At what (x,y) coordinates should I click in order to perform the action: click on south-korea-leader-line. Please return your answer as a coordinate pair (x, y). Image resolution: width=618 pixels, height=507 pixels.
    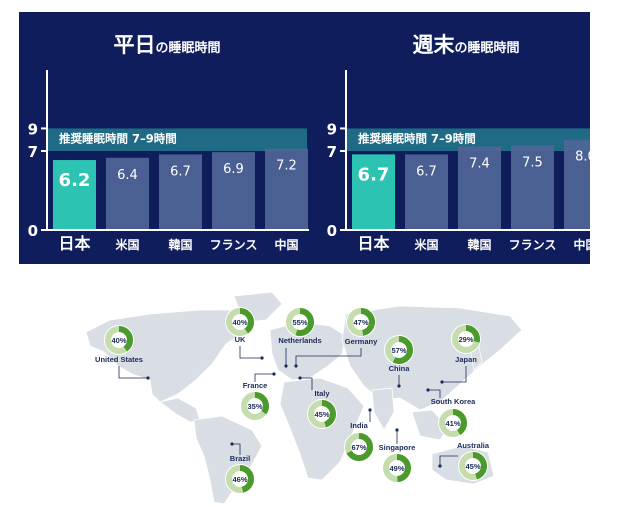
    Looking at the image, I should click on (434, 393).